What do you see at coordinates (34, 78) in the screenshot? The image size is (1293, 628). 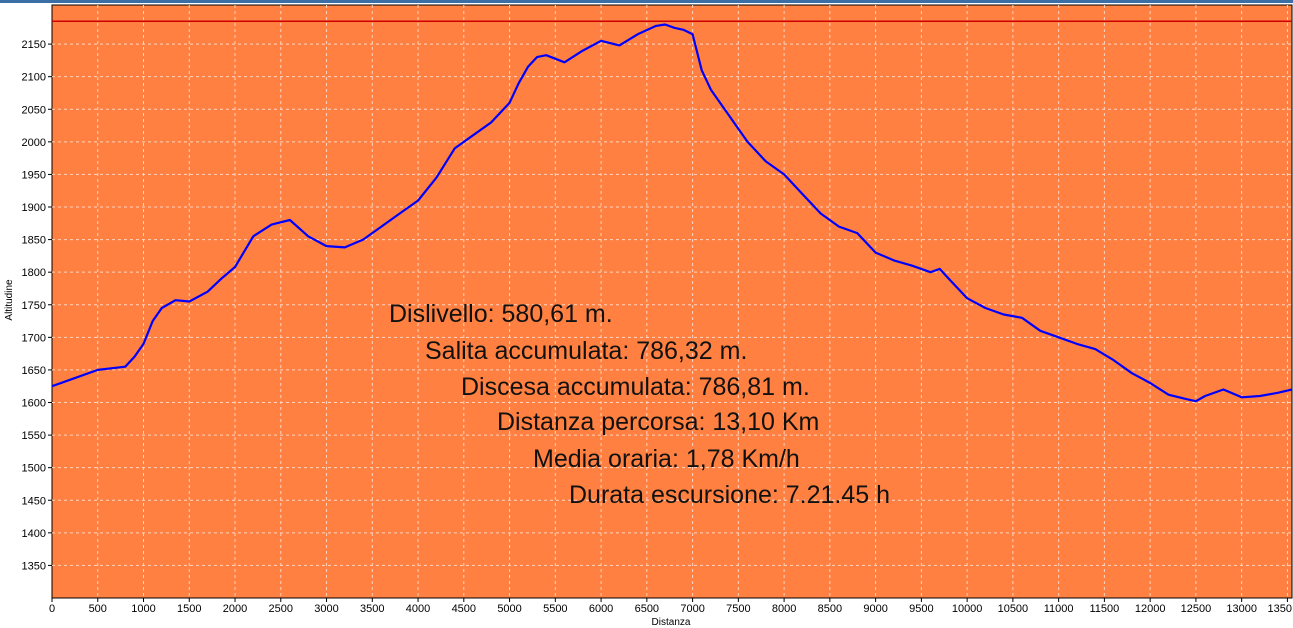 I see `y-tick-label: 2100` at bounding box center [34, 78].